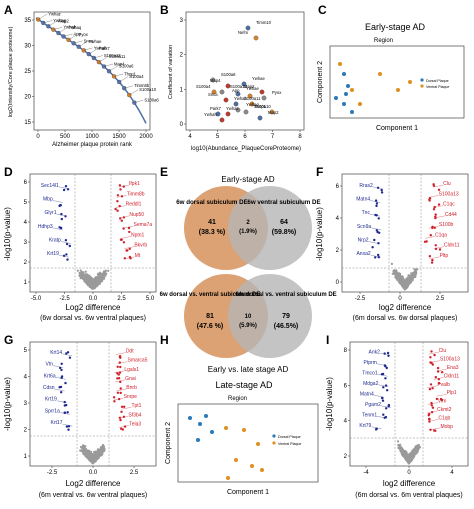 Image resolution: width=474 pixels, height=509 pixels. I want to click on volcano-gene-label: Mobp, so click(446, 427).